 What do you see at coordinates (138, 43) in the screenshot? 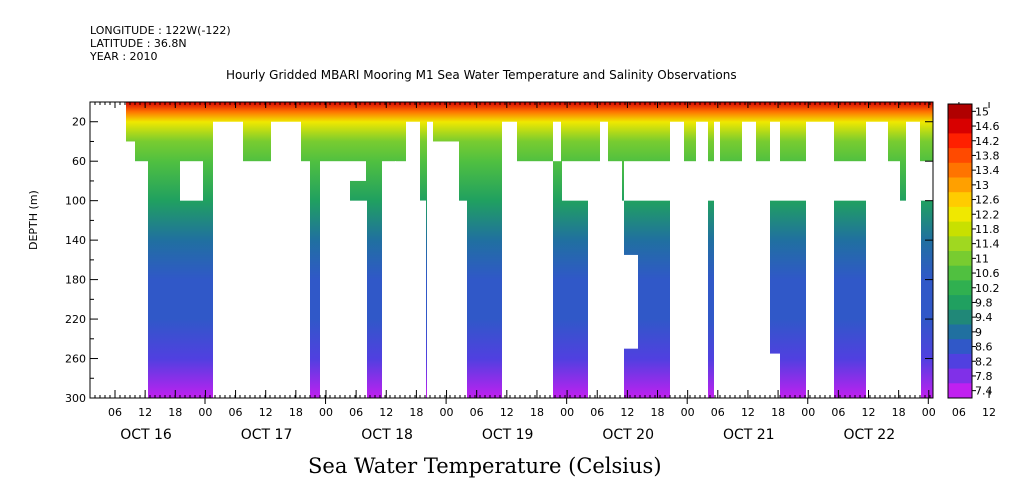
I see `latitude-text: LATITUDE : 36.8N` at bounding box center [138, 43].